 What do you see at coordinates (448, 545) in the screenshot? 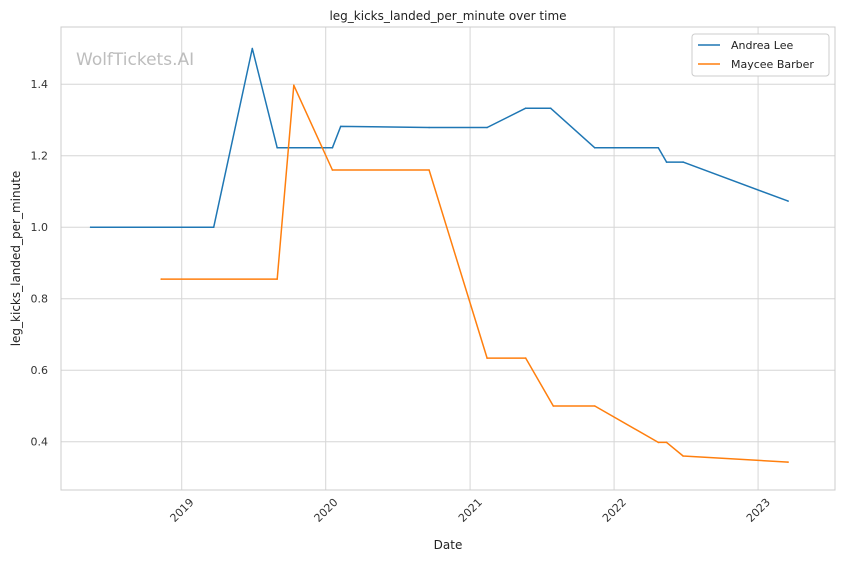
I see `x-axis-title: Date` at bounding box center [448, 545].